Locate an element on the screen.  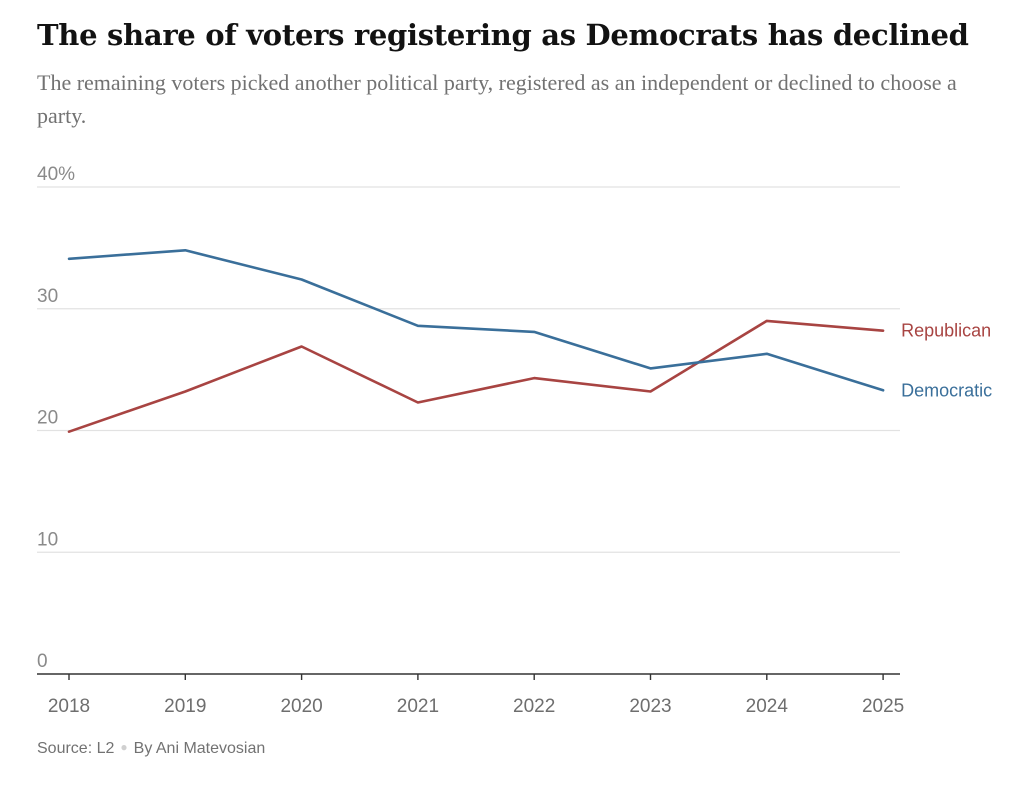
x-tick-label: 2020 is located at coordinates (301, 706).